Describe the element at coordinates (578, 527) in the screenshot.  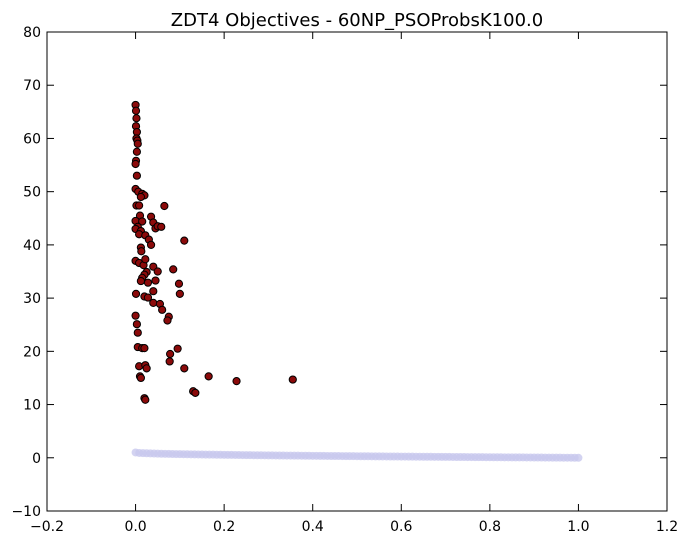
I see `x-tick-label: 1.0` at that location.